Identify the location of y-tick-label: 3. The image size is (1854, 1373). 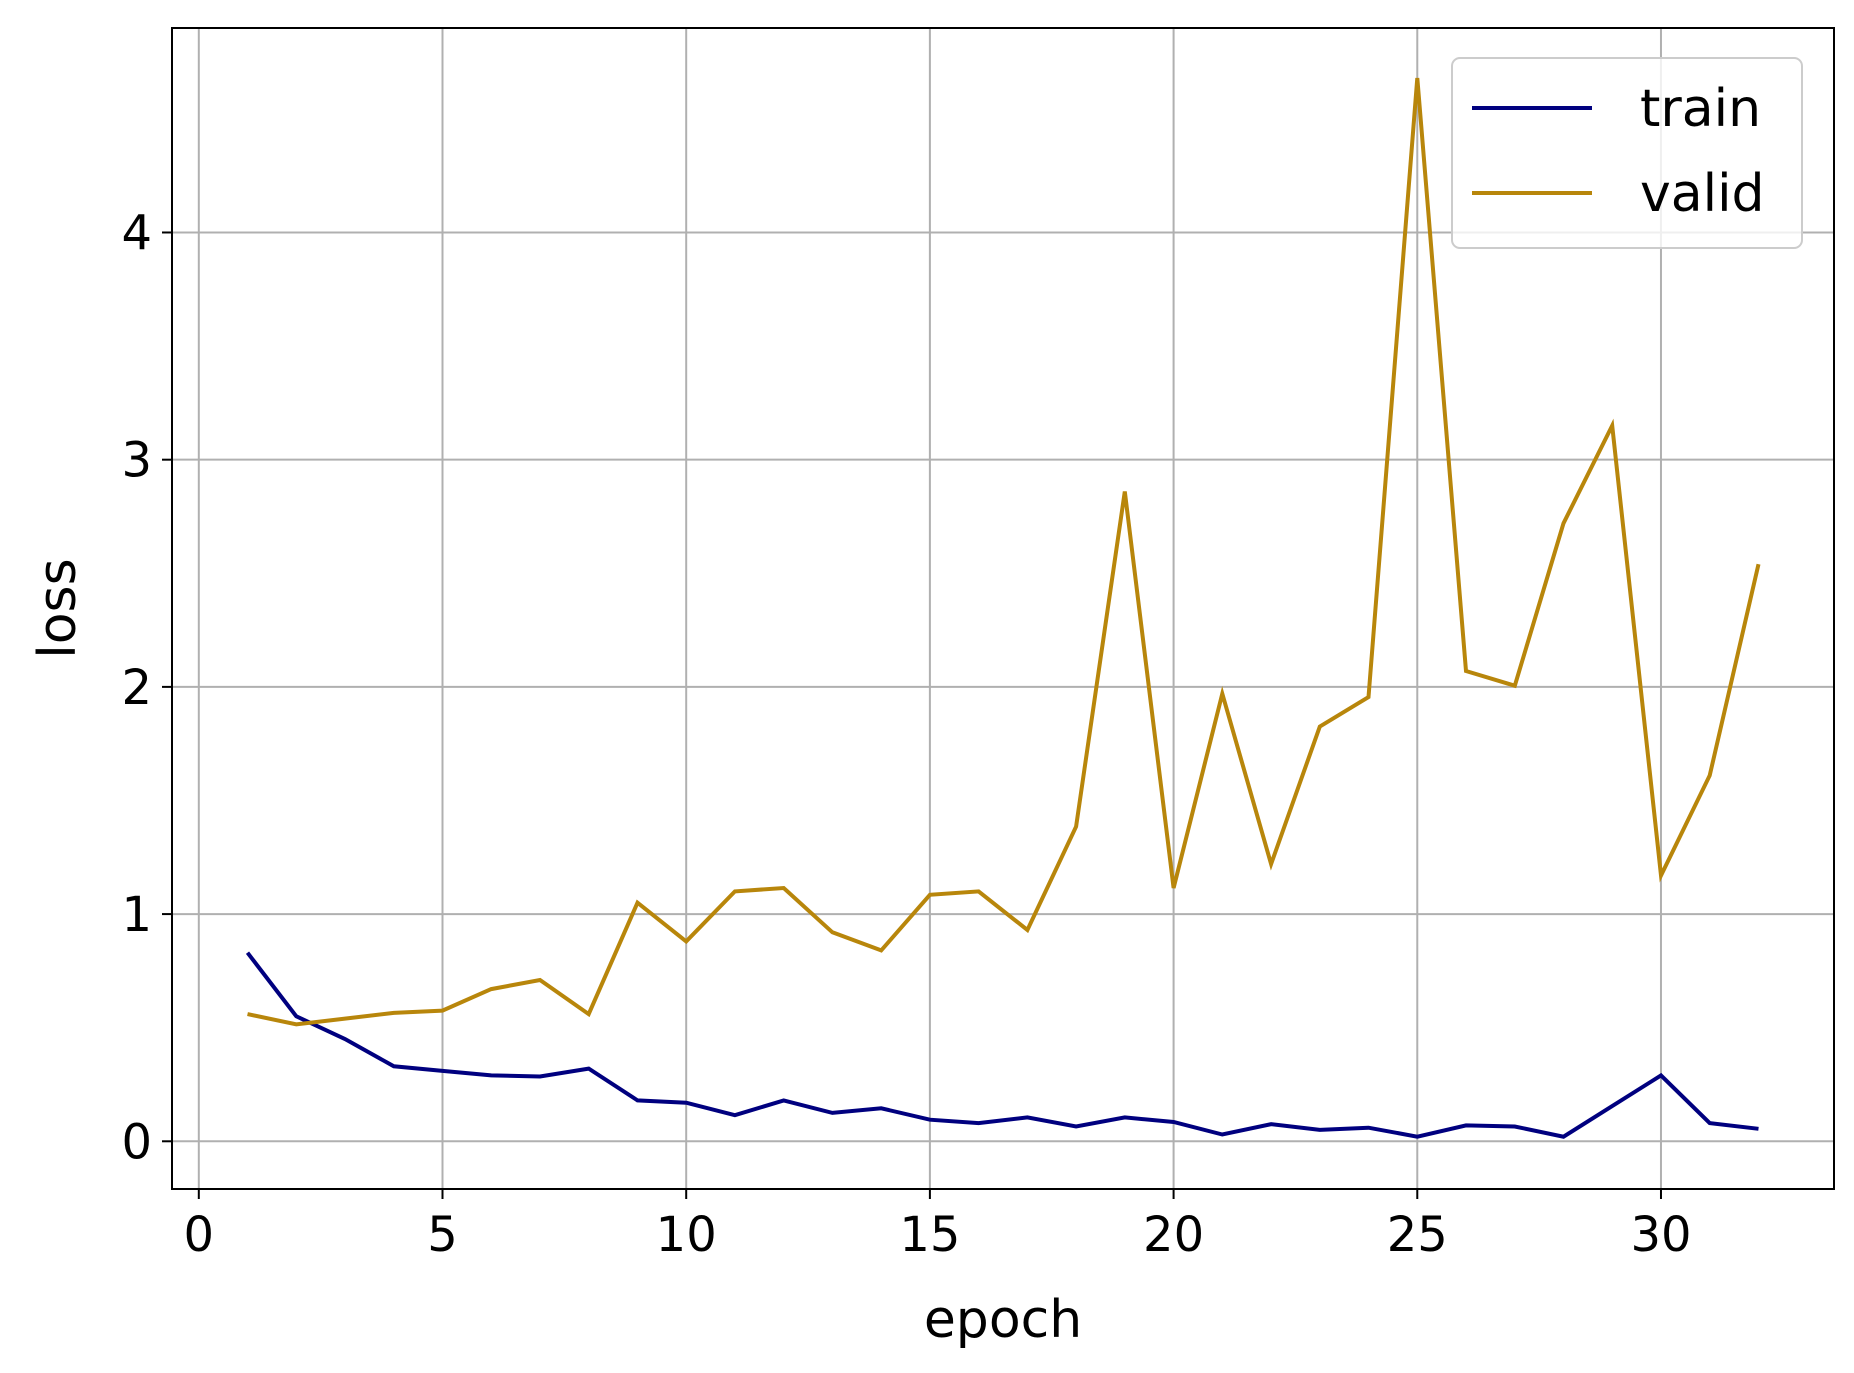
(136, 461).